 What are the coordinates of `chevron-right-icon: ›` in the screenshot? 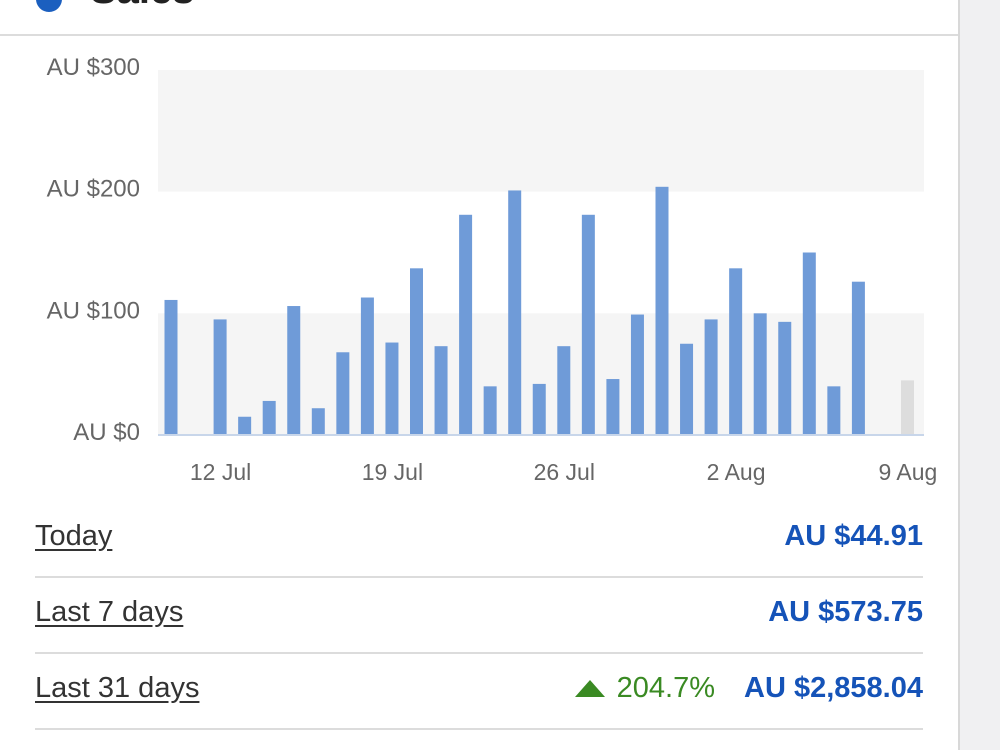 It's located at (903, 5).